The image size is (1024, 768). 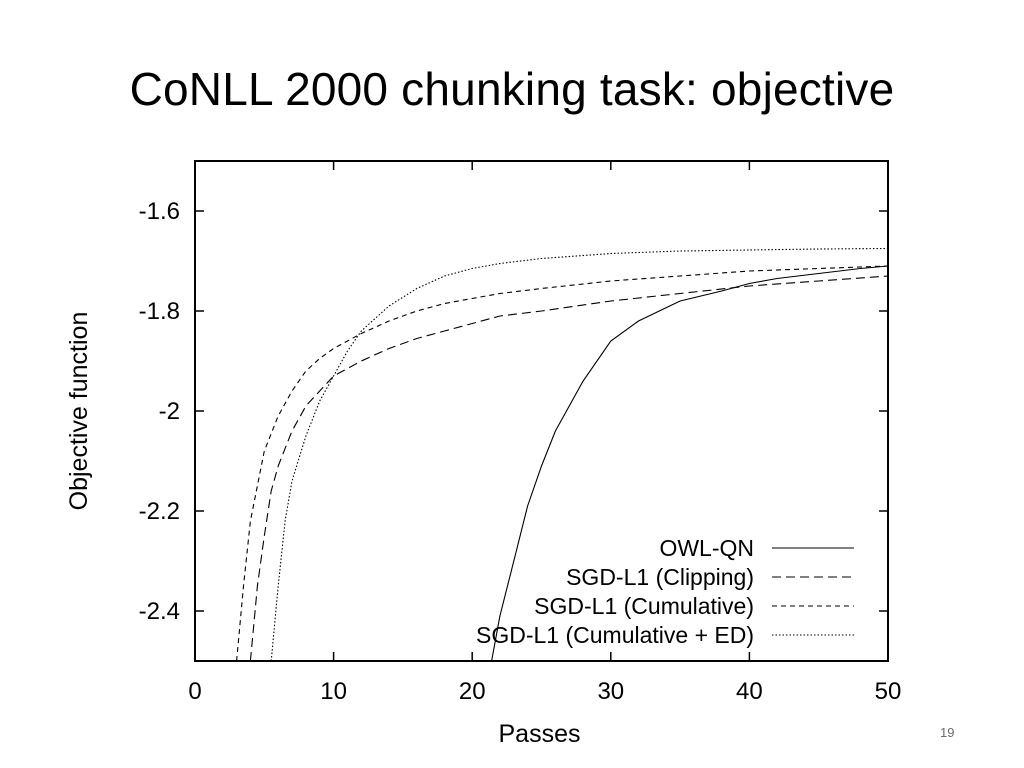 What do you see at coordinates (749, 691) in the screenshot?
I see `x-tick-label: 40` at bounding box center [749, 691].